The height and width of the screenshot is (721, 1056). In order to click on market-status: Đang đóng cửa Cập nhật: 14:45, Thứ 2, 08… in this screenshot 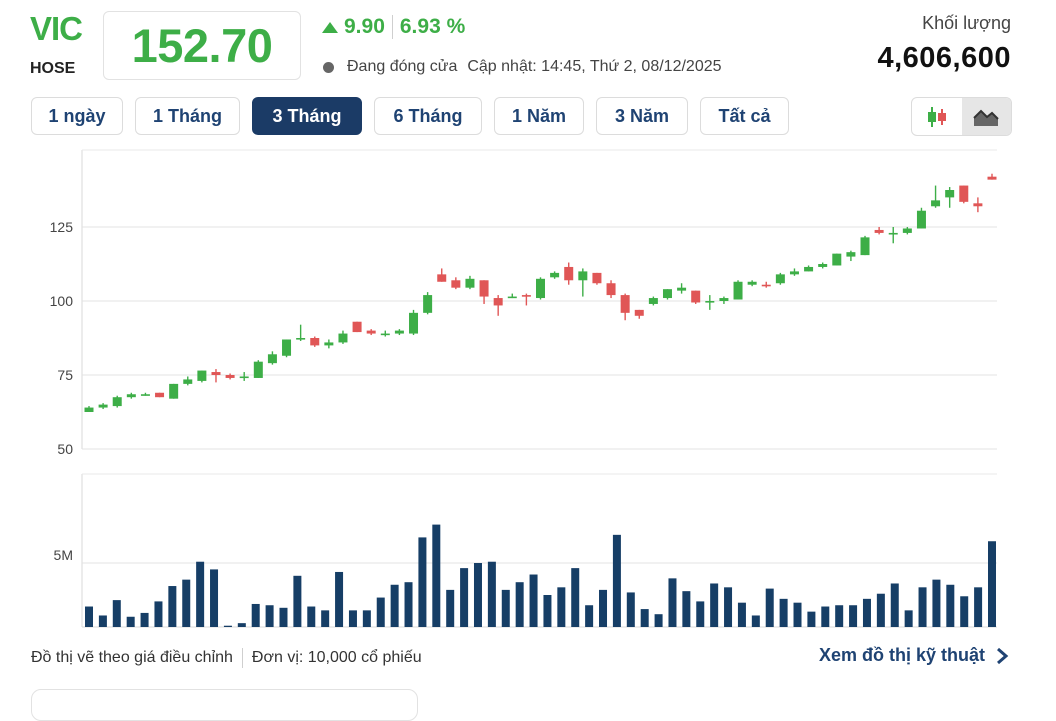, I will do `click(522, 67)`.